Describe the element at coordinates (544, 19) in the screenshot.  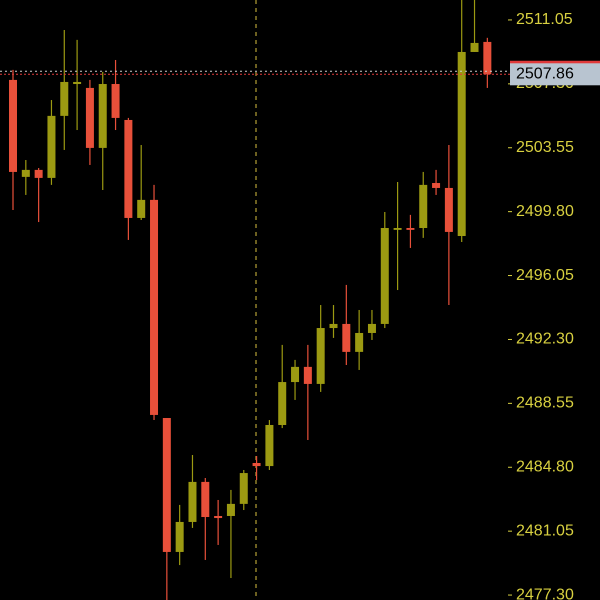
I see `y-tick-label: 2511.05` at that location.